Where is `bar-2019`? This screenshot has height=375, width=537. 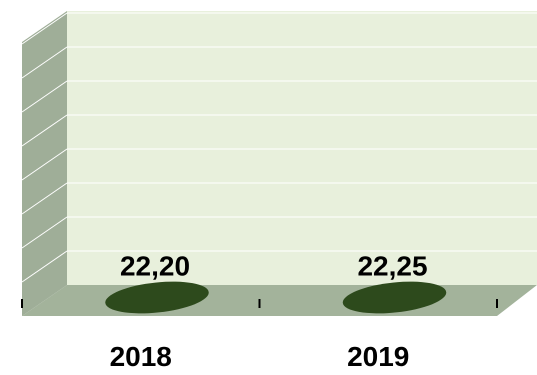 bar-2019 is located at coordinates (394, 297).